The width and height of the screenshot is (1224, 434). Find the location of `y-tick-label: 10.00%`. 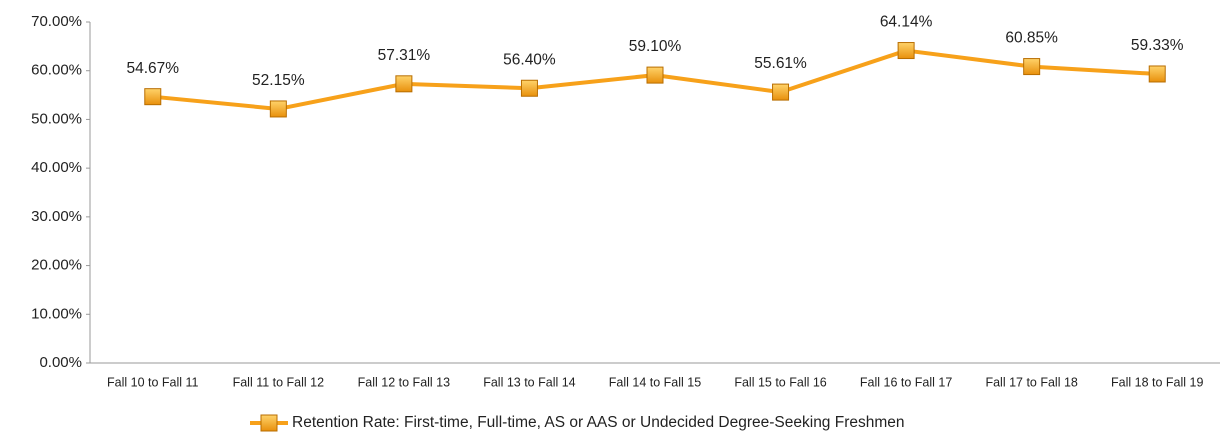

y-tick-label: 10.00% is located at coordinates (56, 313).